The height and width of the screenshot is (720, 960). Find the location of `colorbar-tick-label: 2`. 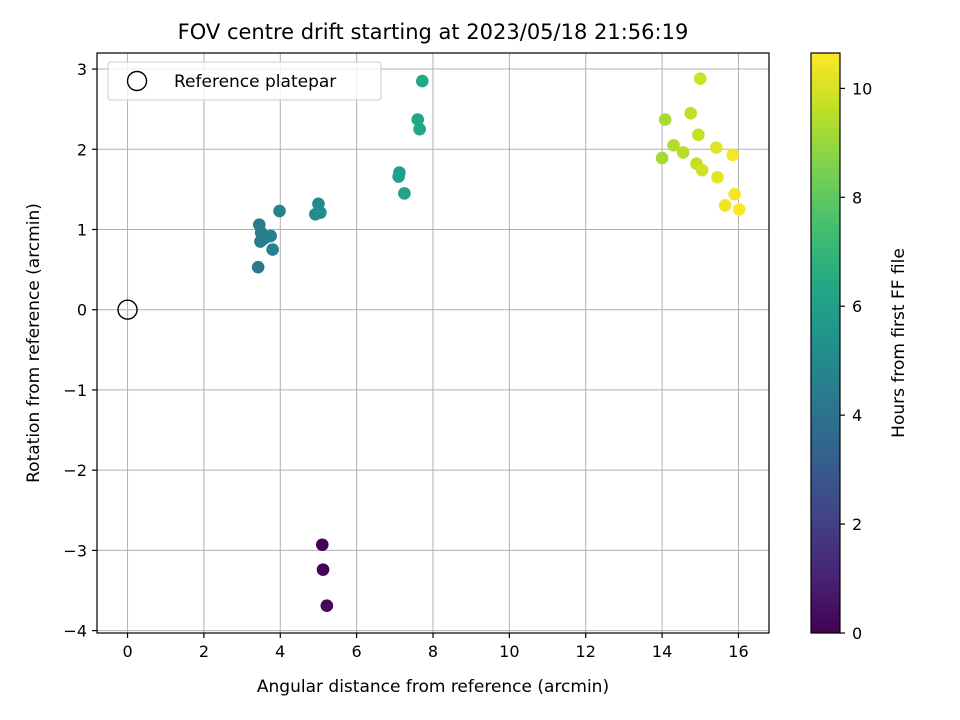

colorbar-tick-label: 2 is located at coordinates (857, 524).